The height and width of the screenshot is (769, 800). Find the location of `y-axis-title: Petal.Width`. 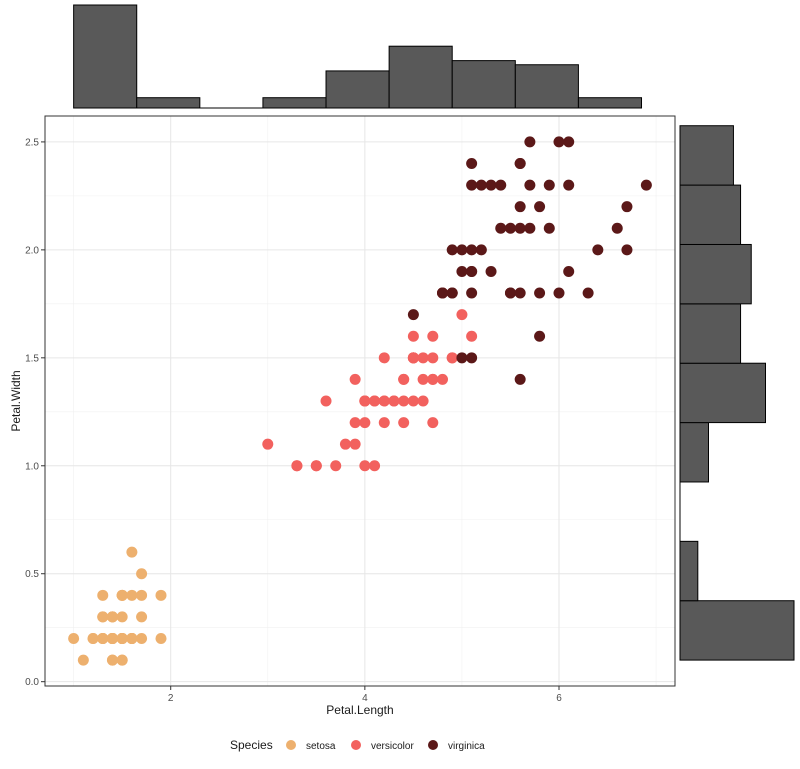

y-axis-title: Petal.Width is located at coordinates (16, 400).